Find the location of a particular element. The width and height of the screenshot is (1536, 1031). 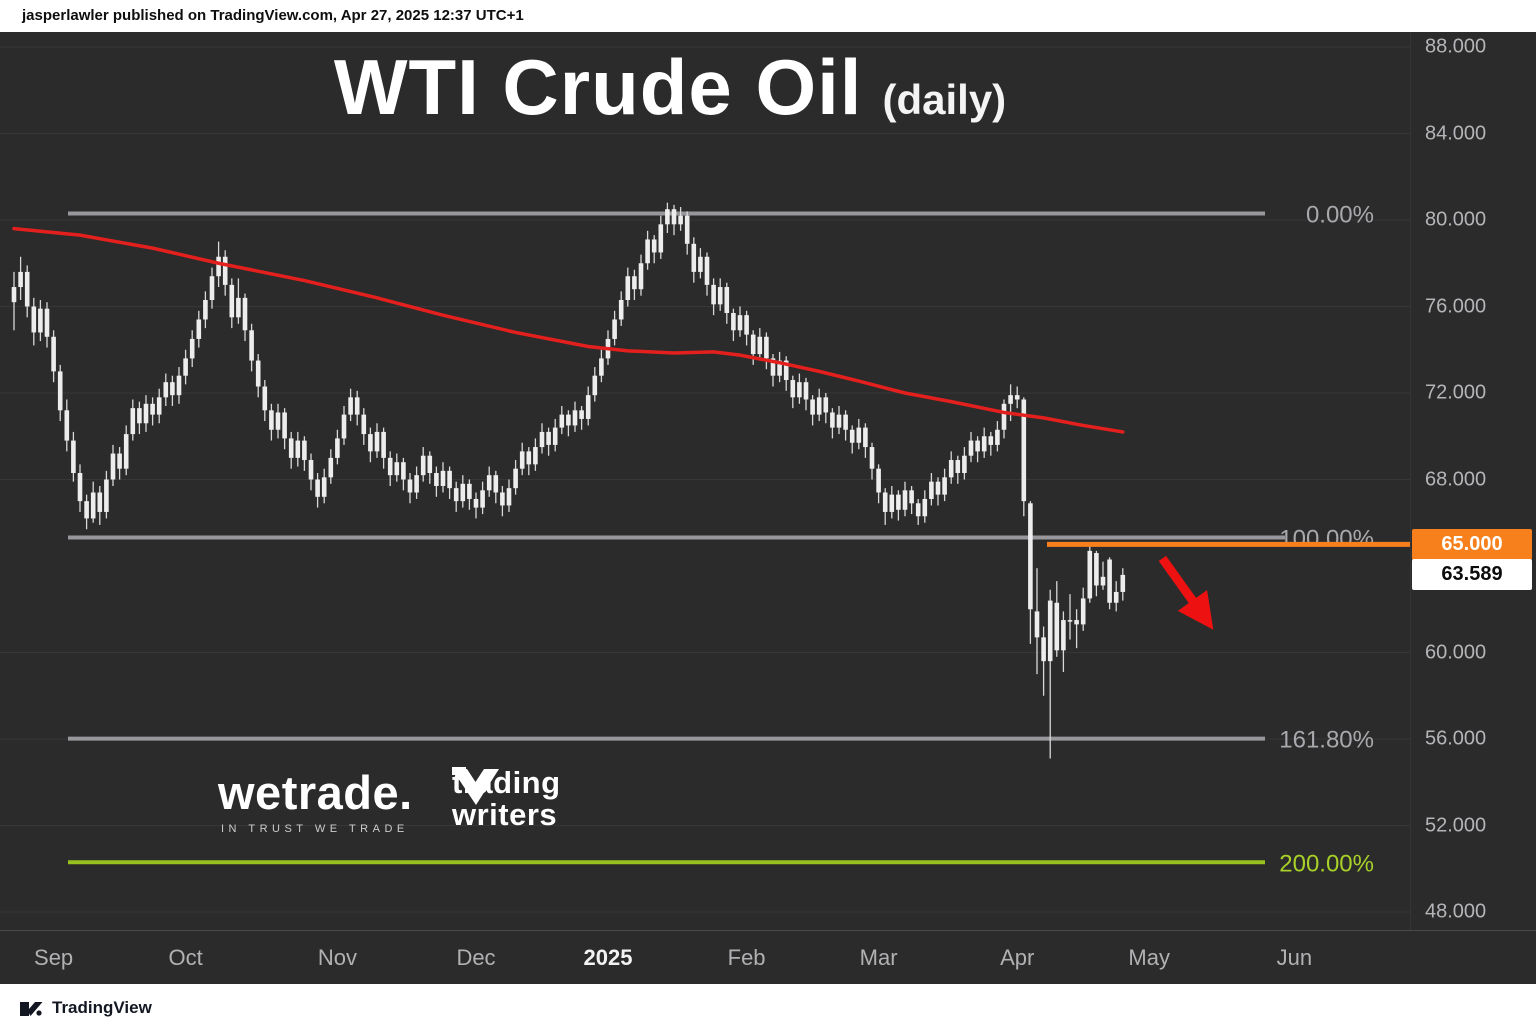

time-tick-label: Apr is located at coordinates (1017, 957).